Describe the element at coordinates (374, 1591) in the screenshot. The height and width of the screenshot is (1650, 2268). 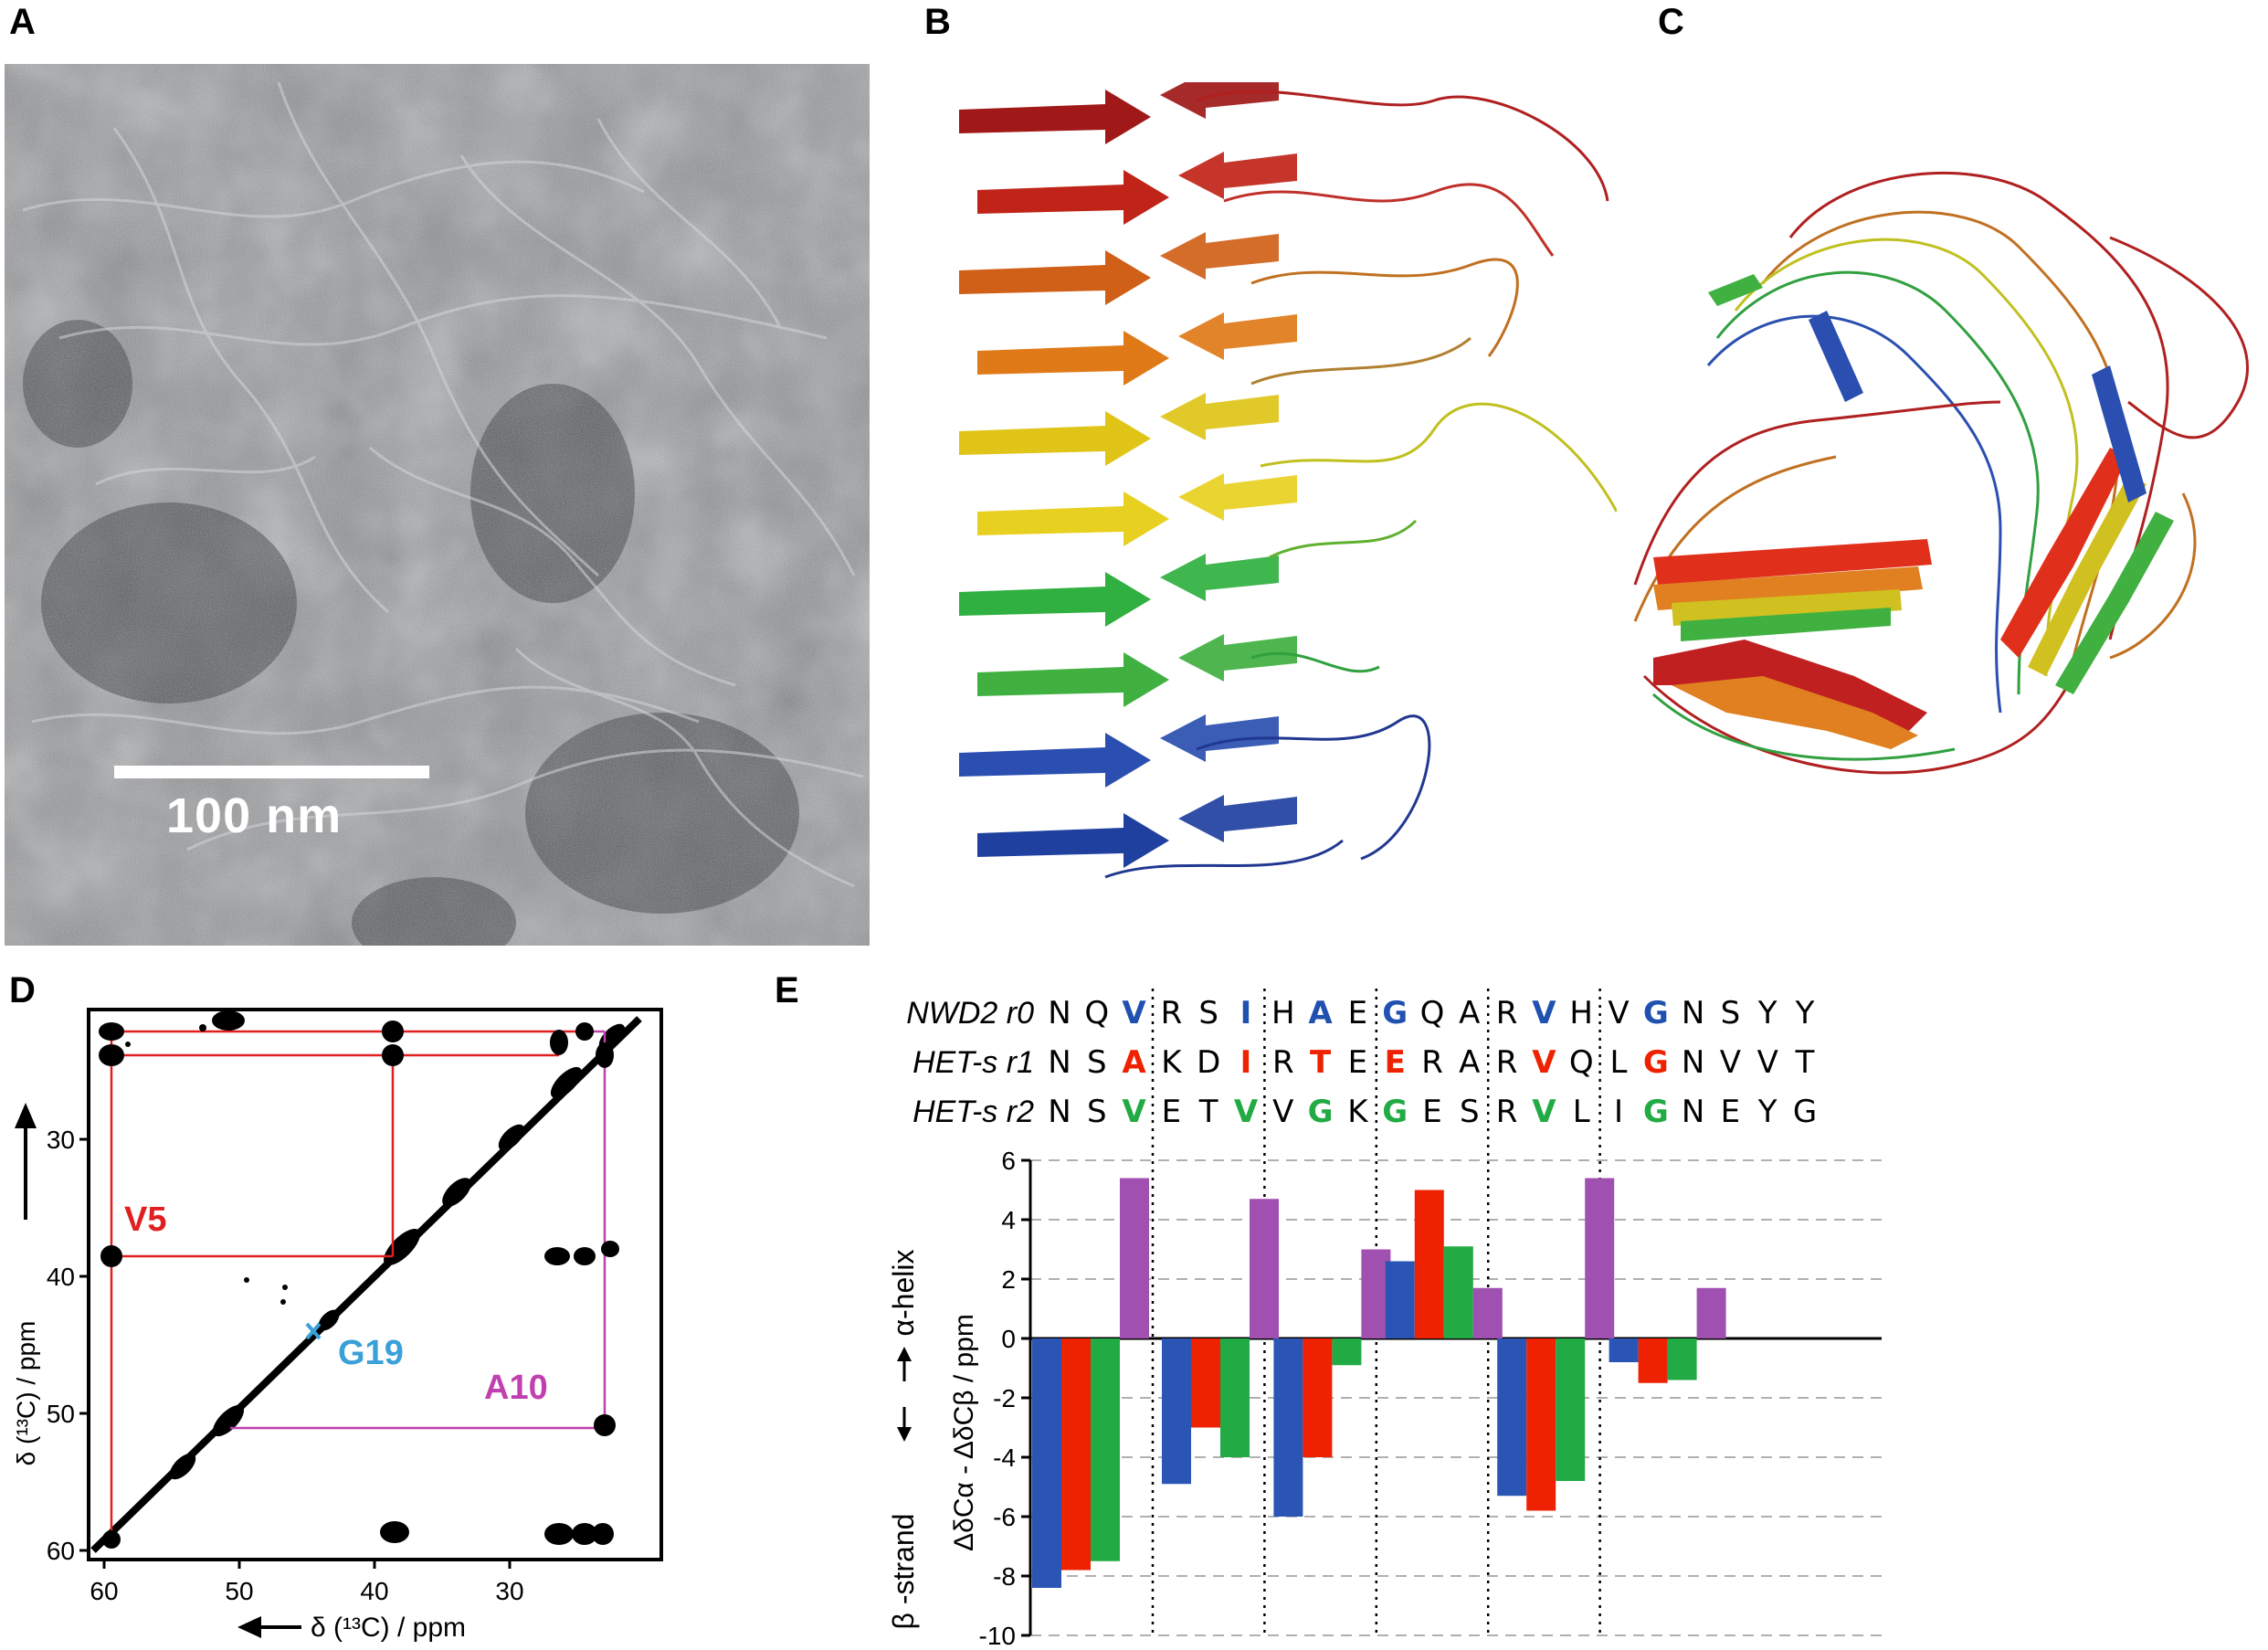
I see `x-tick-40: 40` at that location.